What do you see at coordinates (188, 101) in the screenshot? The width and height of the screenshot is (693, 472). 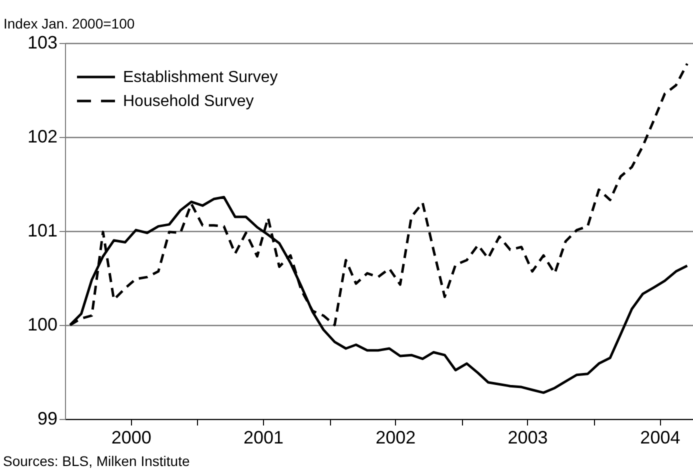 I see `legend-label: Household Survey` at bounding box center [188, 101].